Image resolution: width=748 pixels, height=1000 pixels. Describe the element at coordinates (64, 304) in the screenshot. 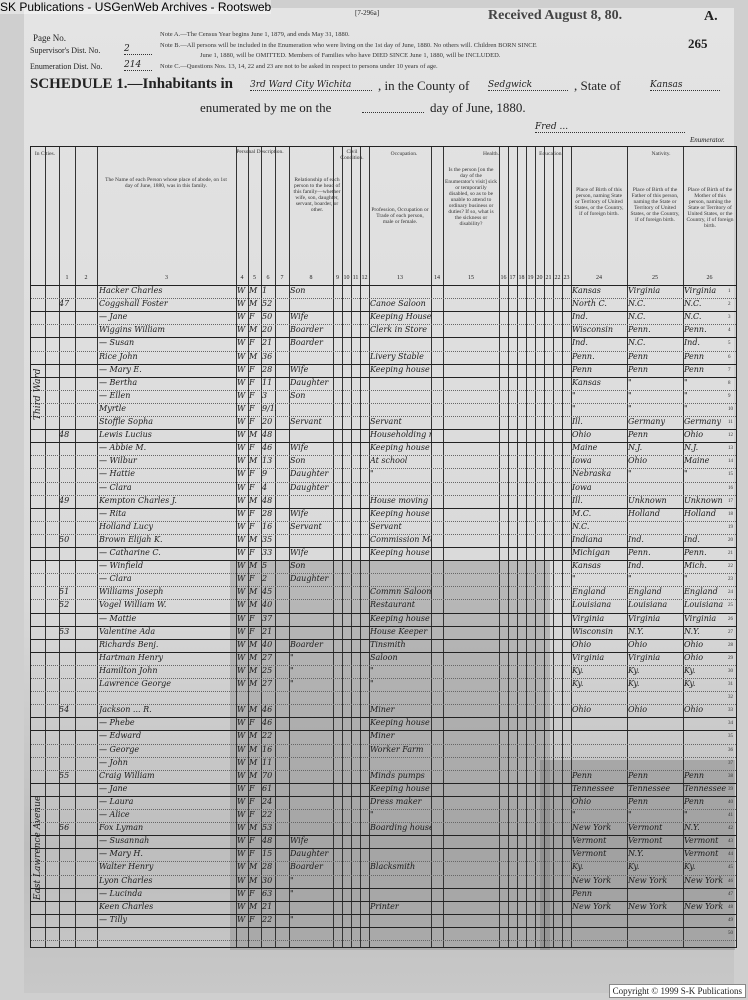

I see `dwelling-number: 47` at that location.